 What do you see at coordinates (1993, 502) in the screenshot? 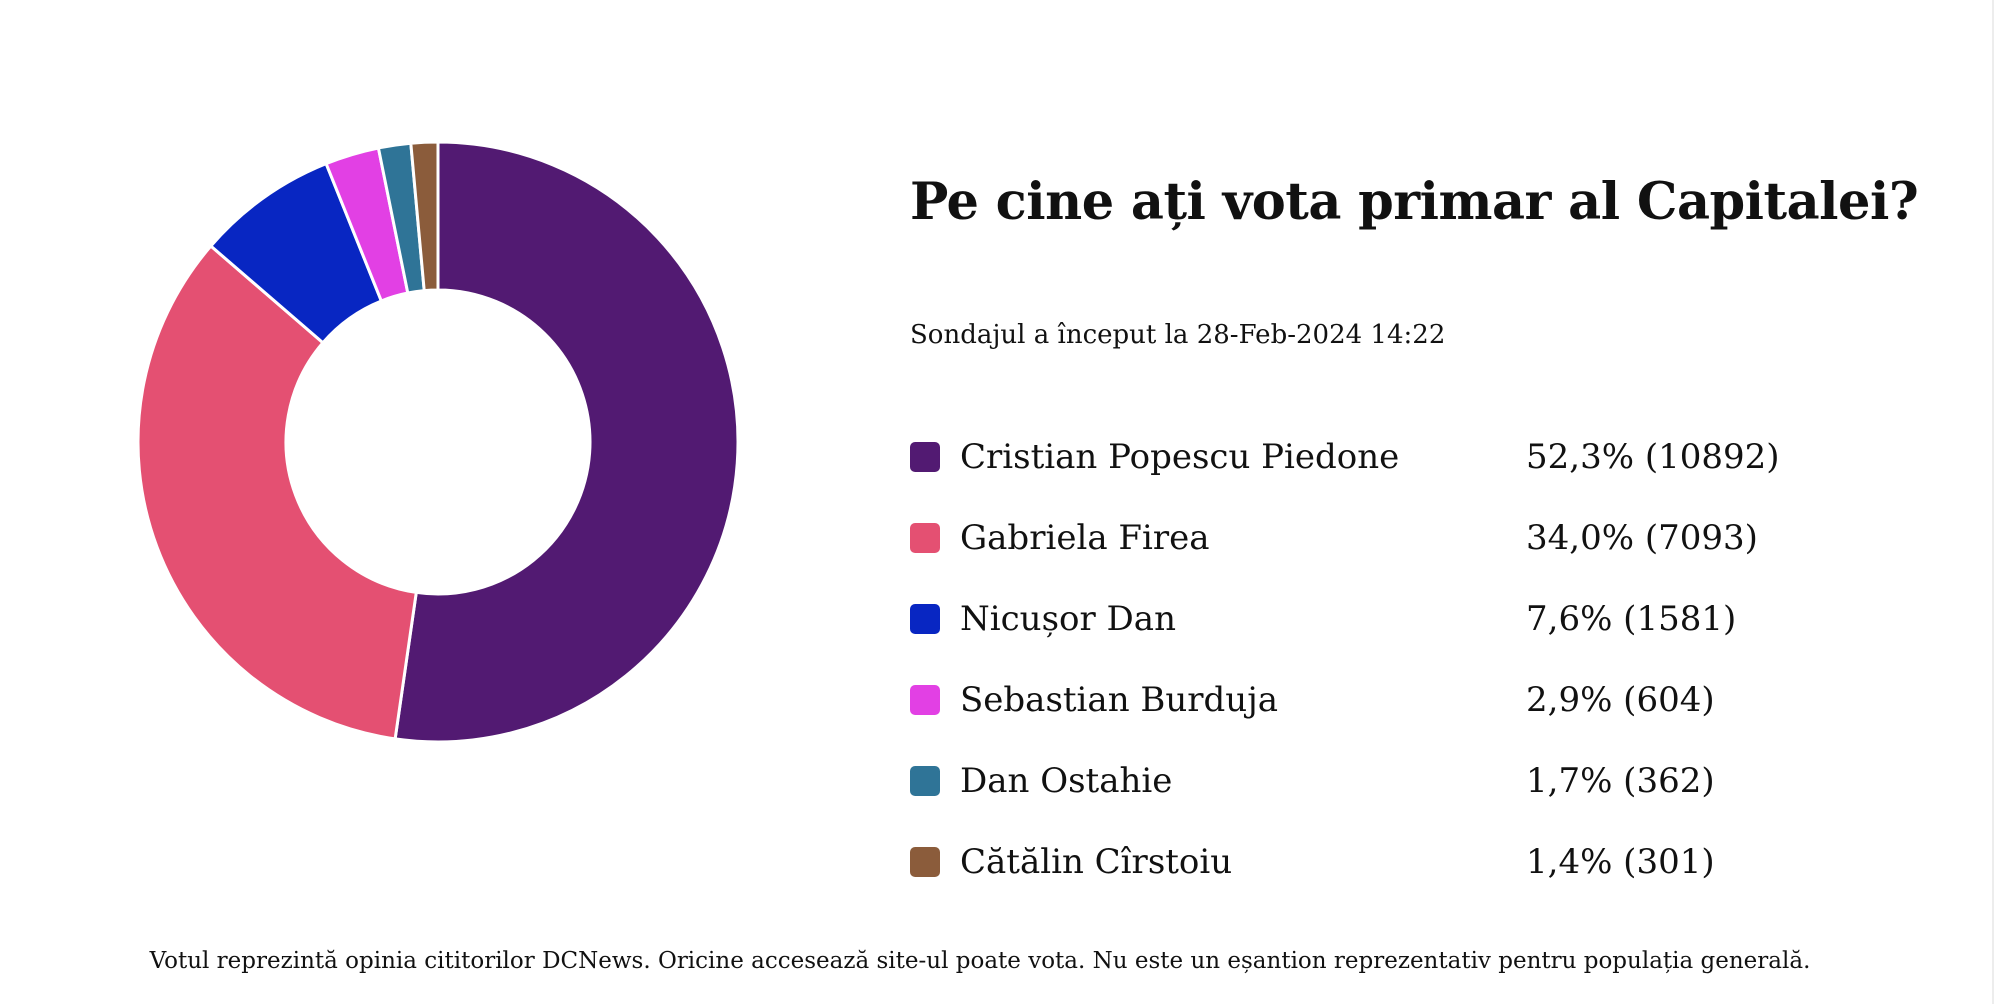
I see `page-edge-divider` at bounding box center [1993, 502].